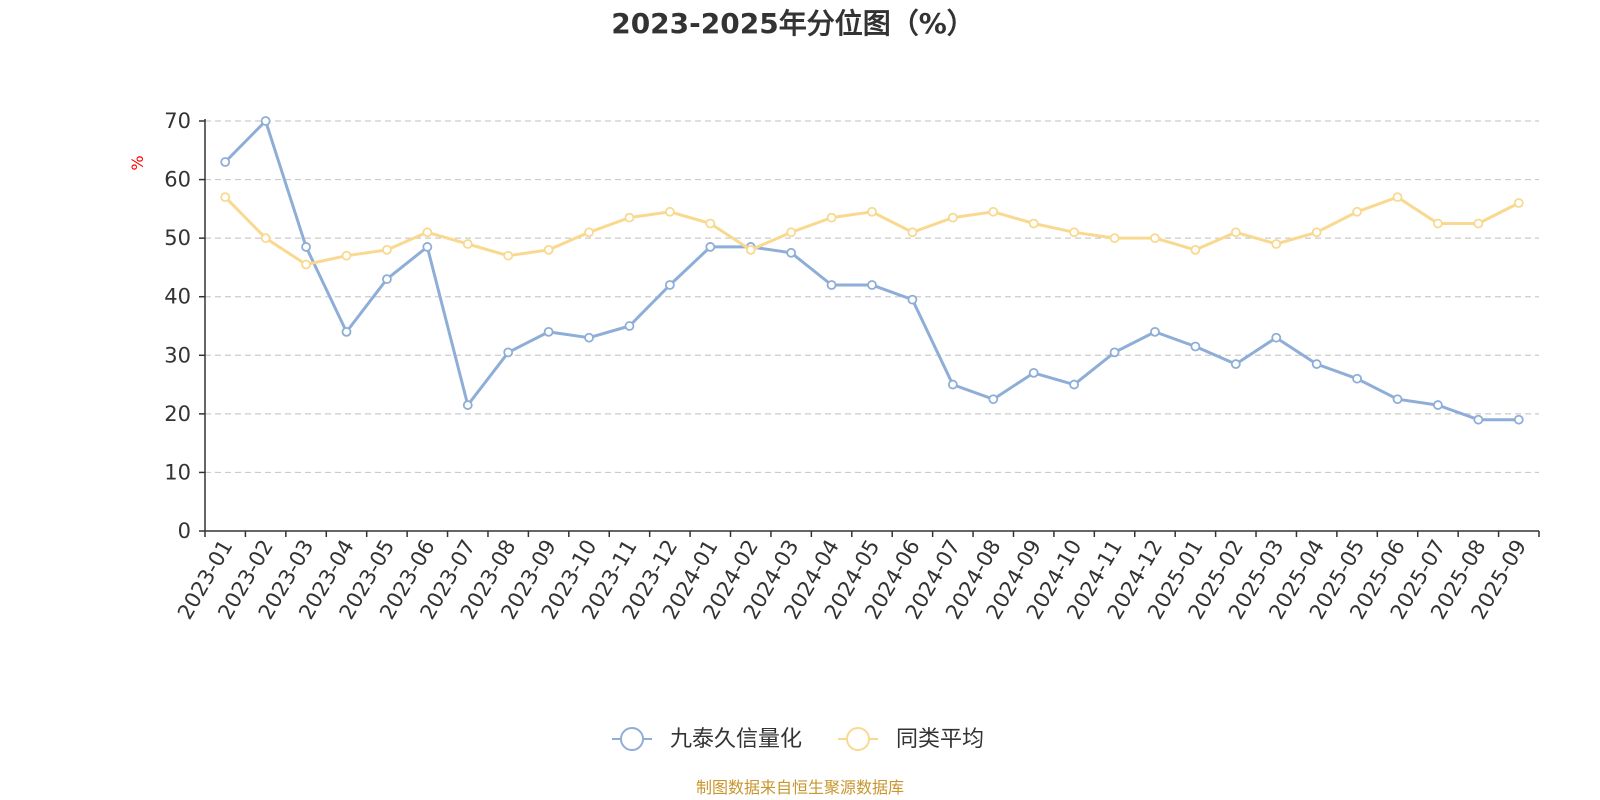  I want to click on y-tick-label: 10, so click(177, 472).